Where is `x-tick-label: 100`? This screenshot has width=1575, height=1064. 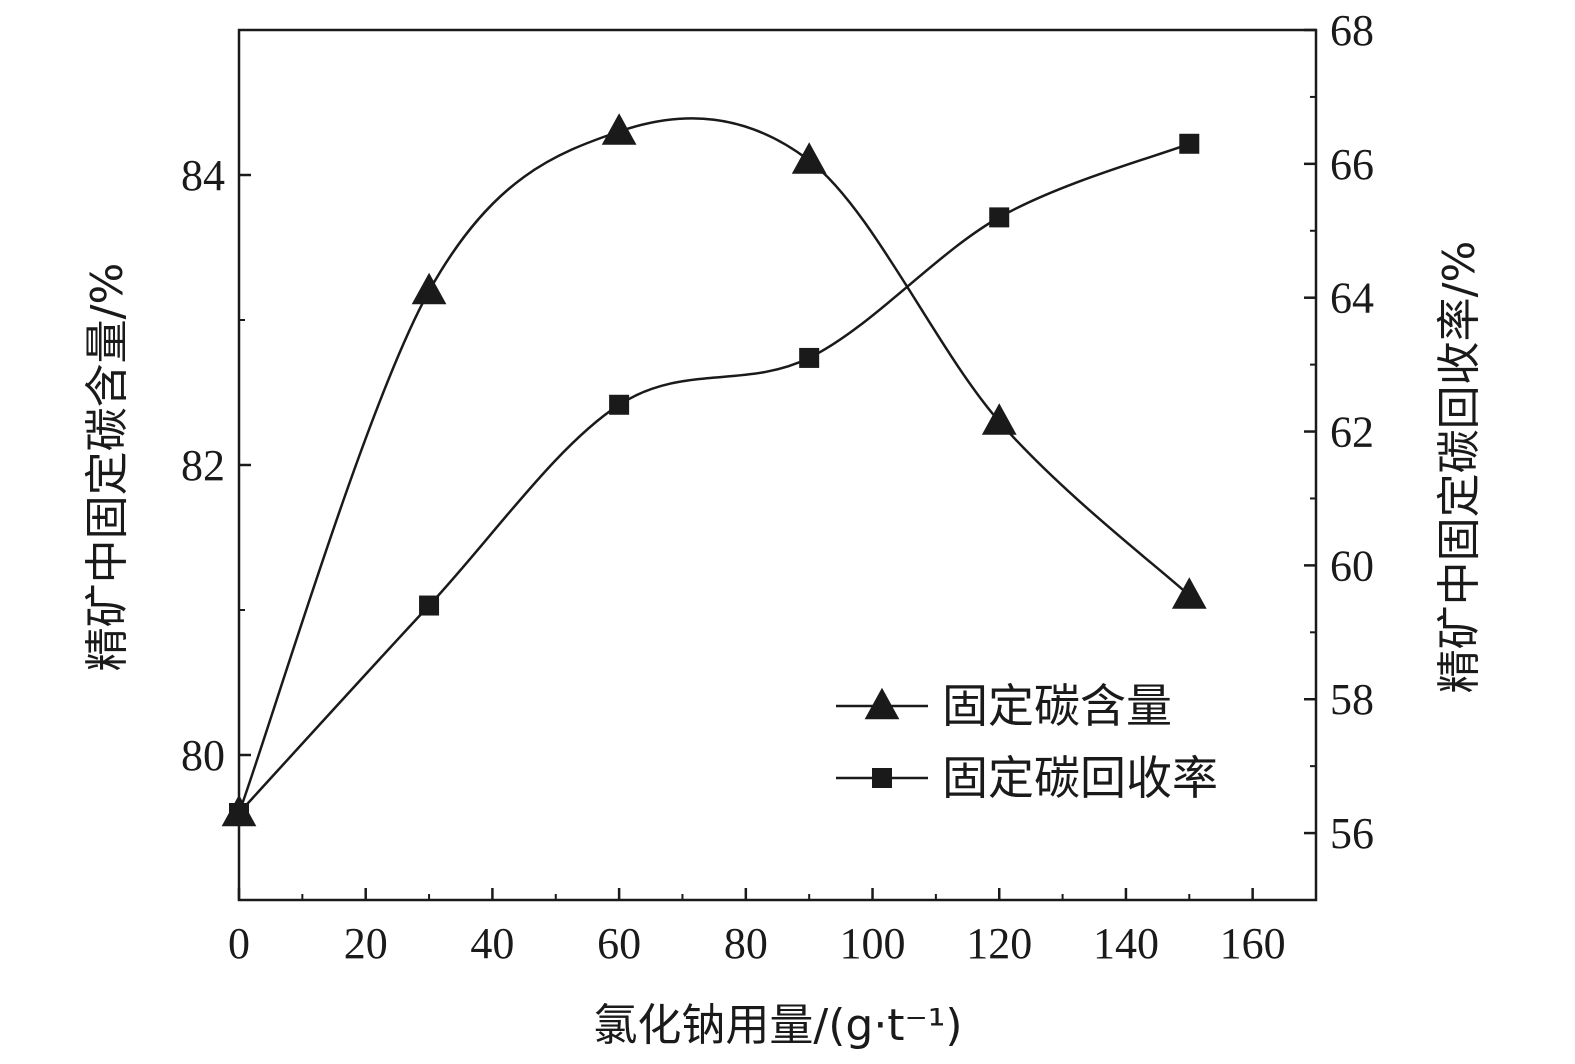
x-tick-label: 100 is located at coordinates (873, 943).